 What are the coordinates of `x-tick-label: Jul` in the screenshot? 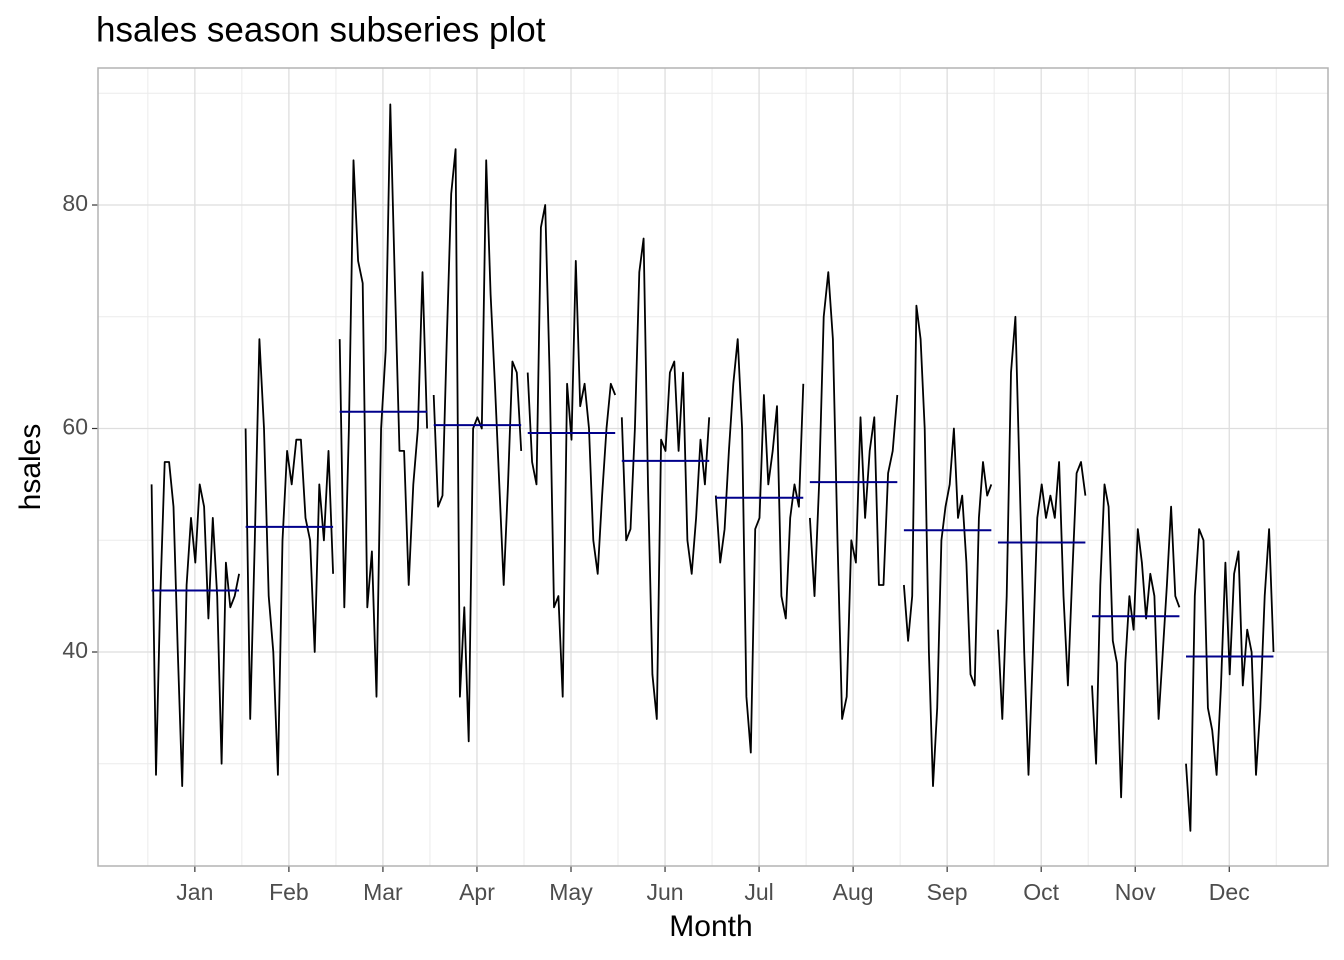 It's located at (758, 892).